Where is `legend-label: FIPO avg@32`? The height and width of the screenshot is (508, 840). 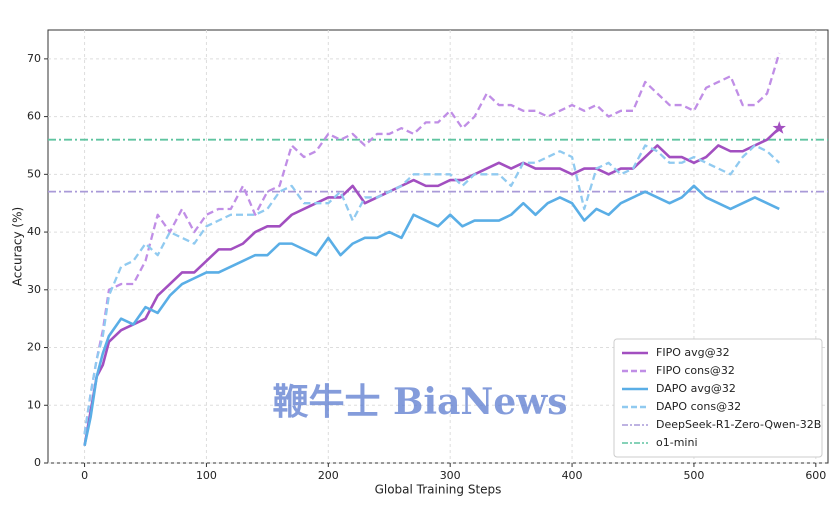 legend-label: FIPO avg@32 is located at coordinates (693, 352).